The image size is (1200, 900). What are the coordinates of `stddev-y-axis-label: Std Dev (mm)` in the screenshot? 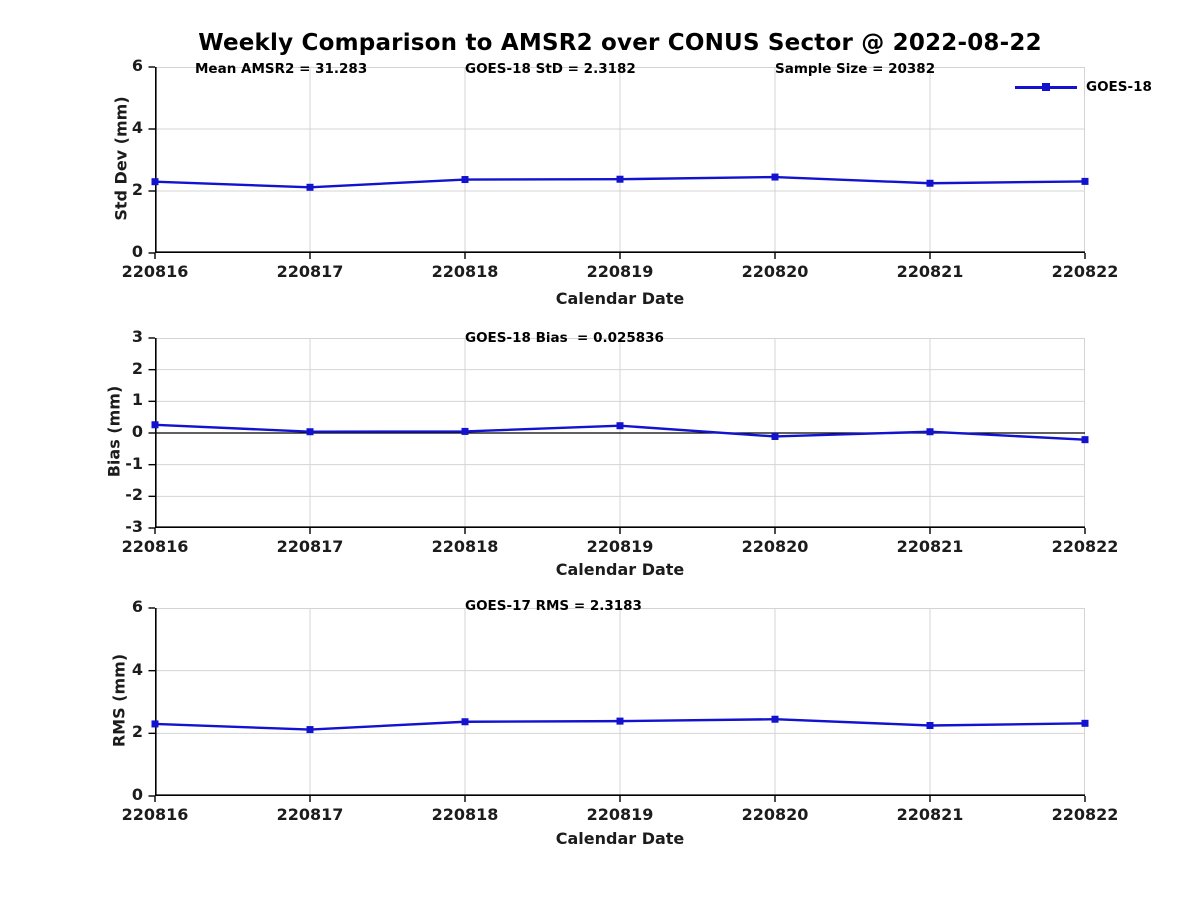 It's located at (121, 158).